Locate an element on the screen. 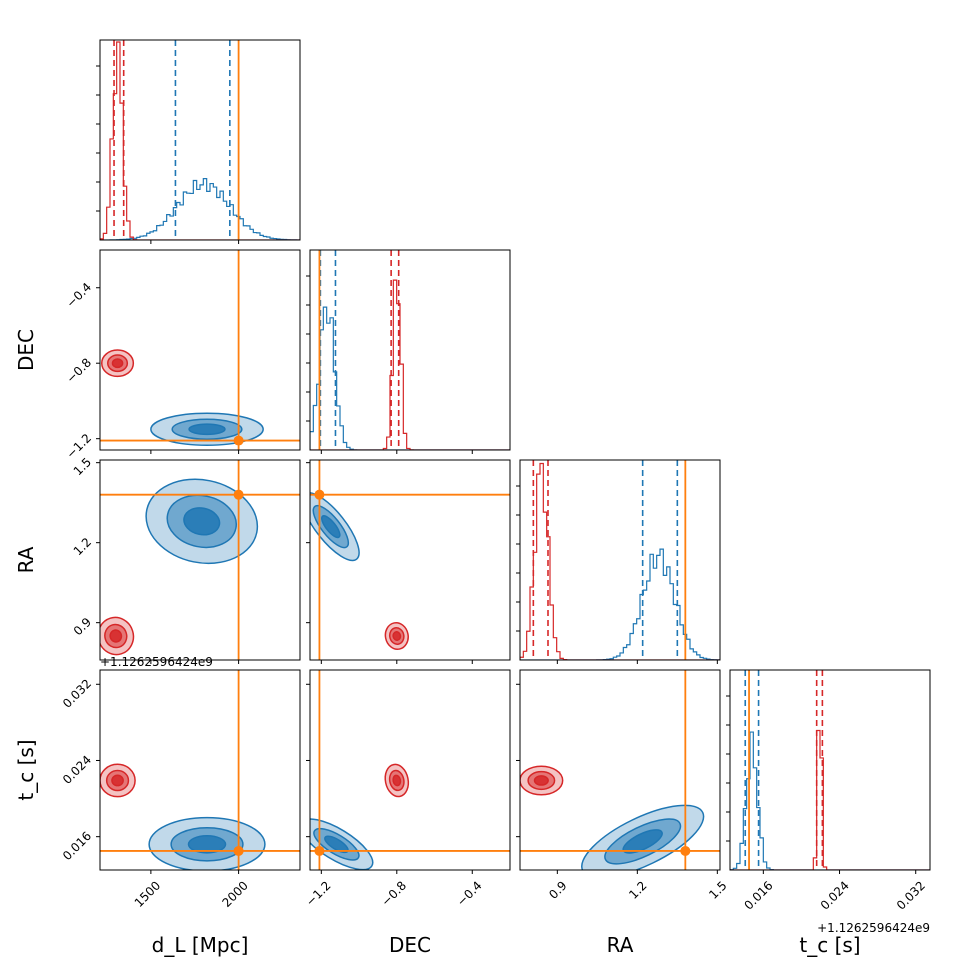 This screenshot has width=970, height=970. x-axis-label-tc: t_c [s] is located at coordinates (829, 945).